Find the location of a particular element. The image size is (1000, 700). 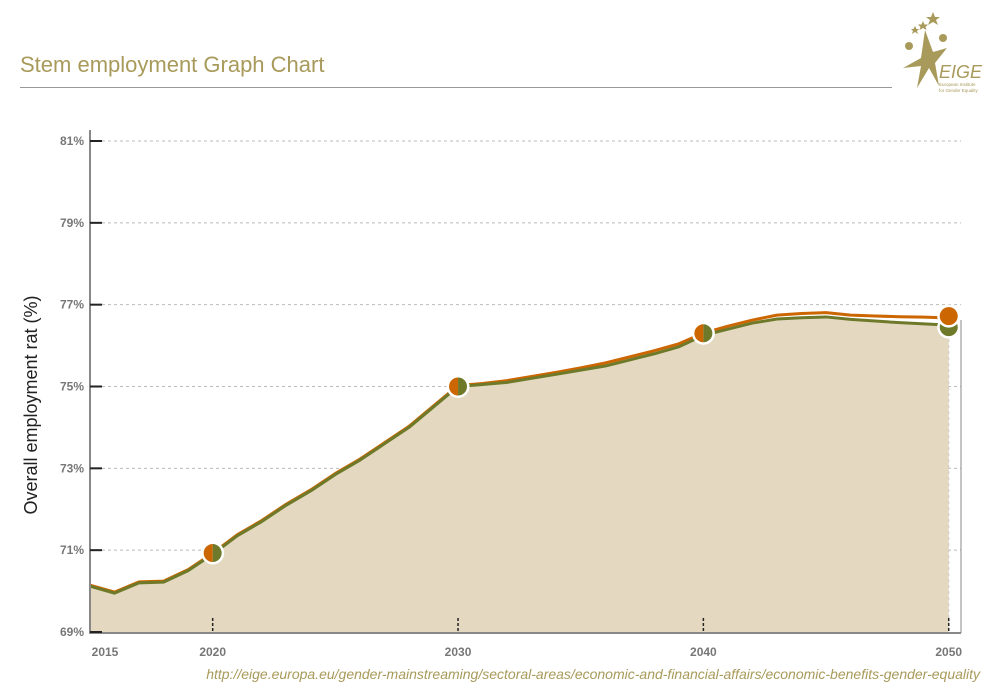

svg-text: for Gender Equality is located at coordinates (959, 90).